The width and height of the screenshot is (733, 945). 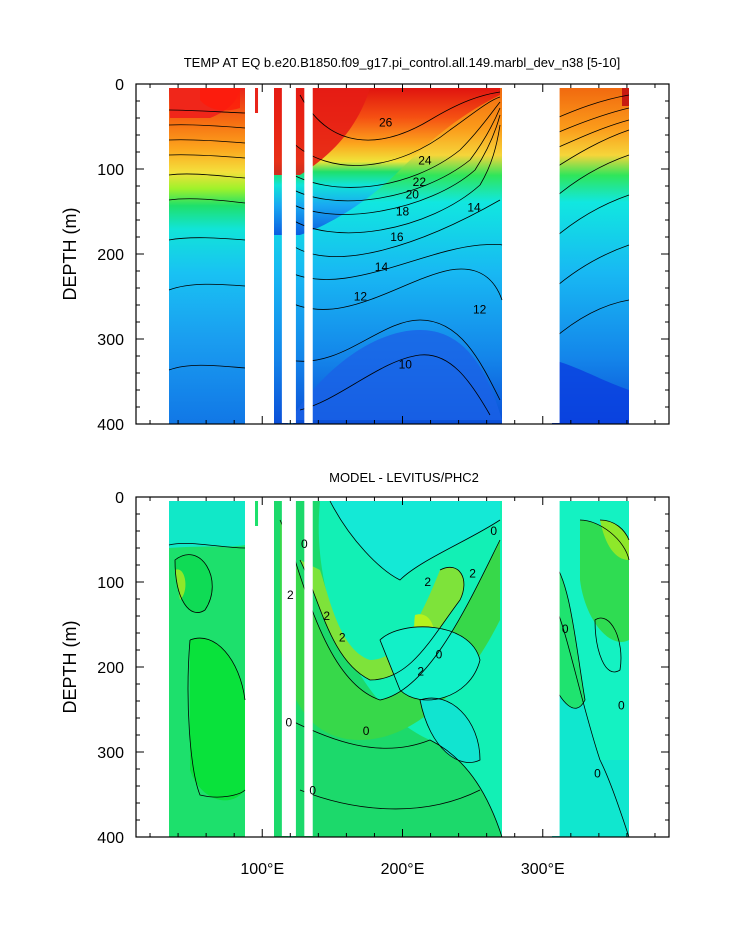 I want to click on top-west-basin-fill, so click(x=207, y=256).